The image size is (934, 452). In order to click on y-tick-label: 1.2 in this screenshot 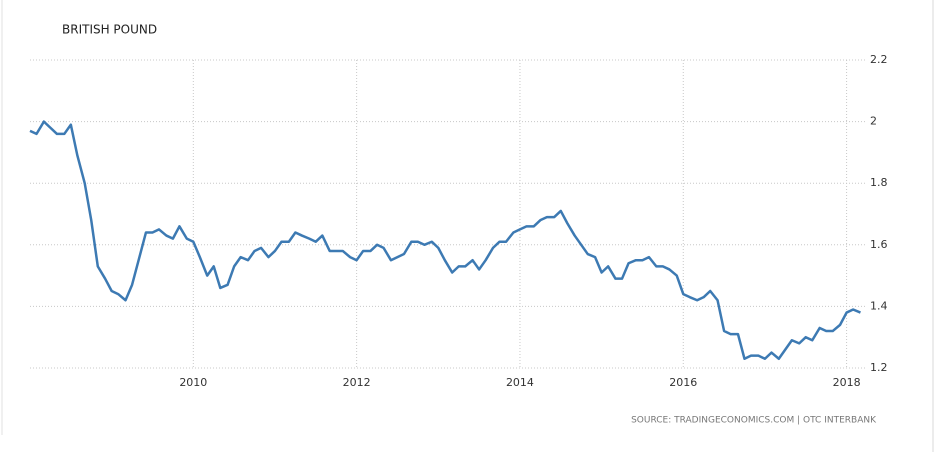, I will do `click(879, 367)`.